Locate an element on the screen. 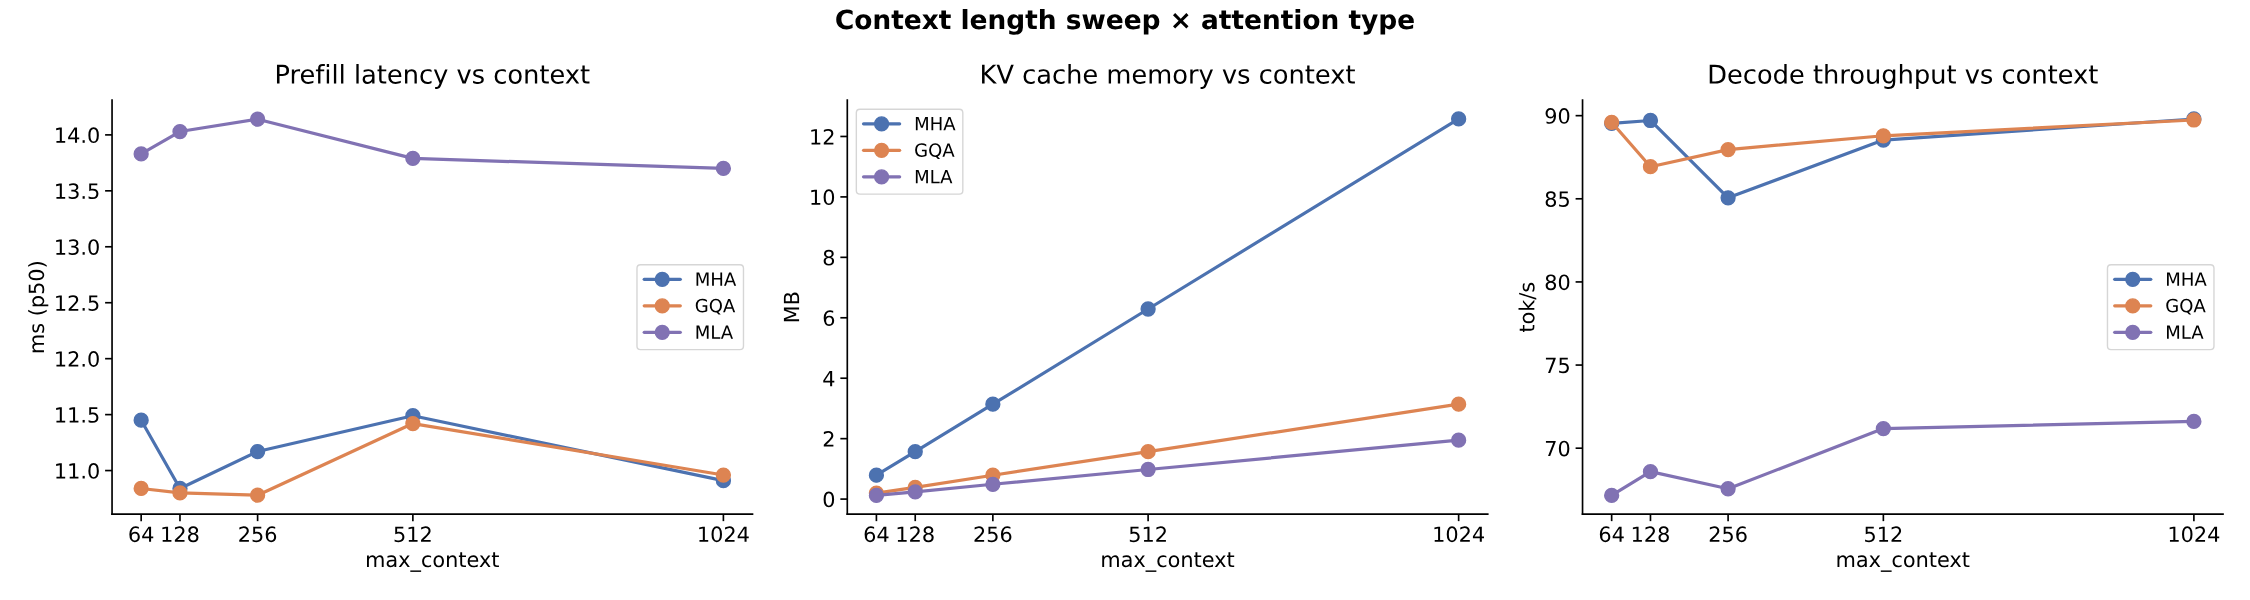 This screenshot has height=600, width=2250. chart-title: Decode throughput vs context is located at coordinates (1903, 76).